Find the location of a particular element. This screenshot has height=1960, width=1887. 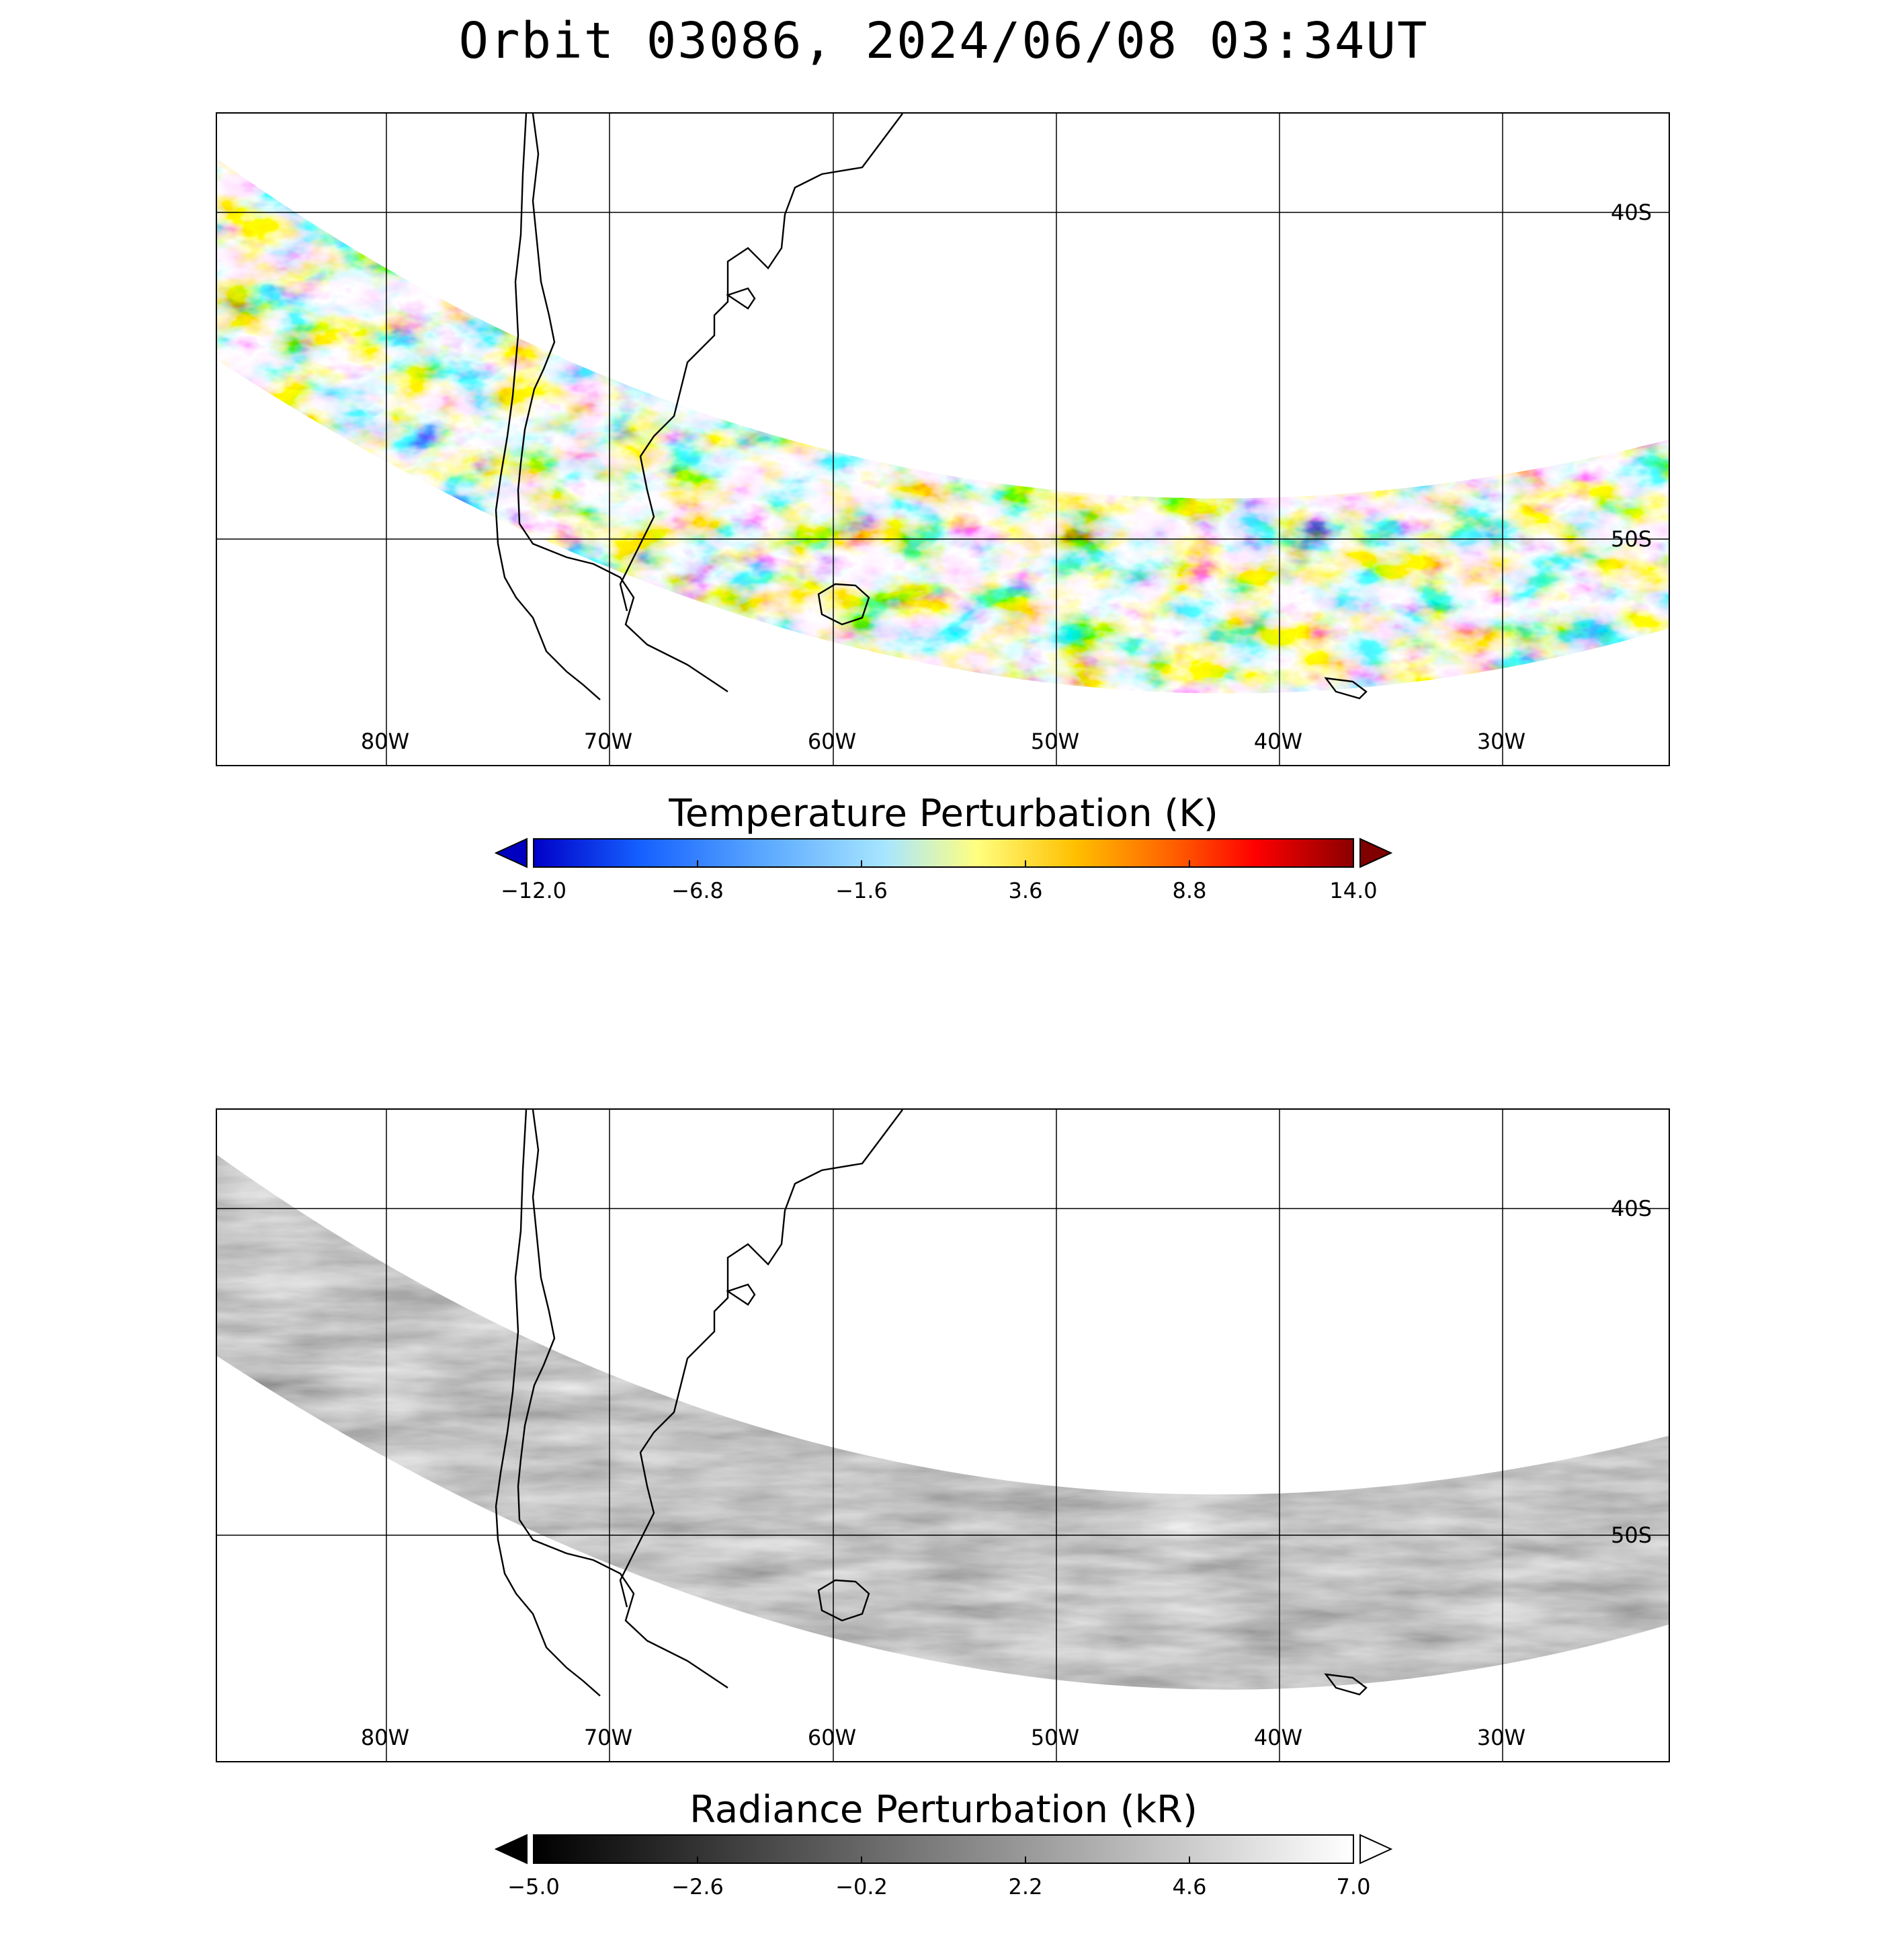

colorbar-tick: −2.6 is located at coordinates (697, 1887).